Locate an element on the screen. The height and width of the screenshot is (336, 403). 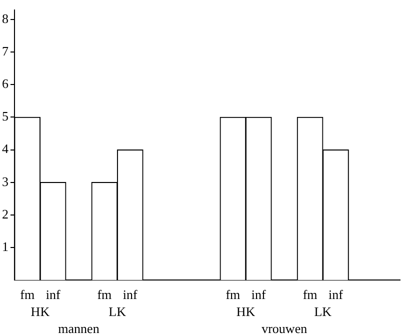
text: vrouwen is located at coordinates (285, 328).